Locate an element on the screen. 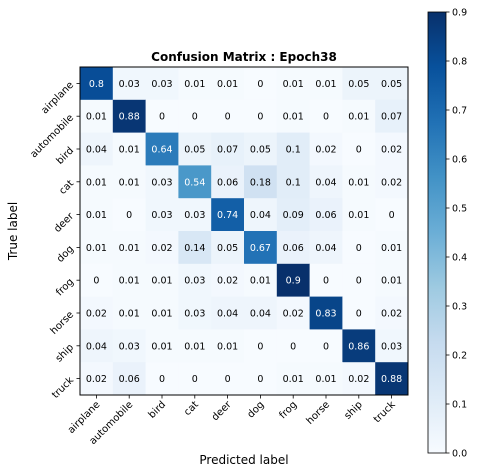  colorbar-tick-label: 0.8 is located at coordinates (459, 62).